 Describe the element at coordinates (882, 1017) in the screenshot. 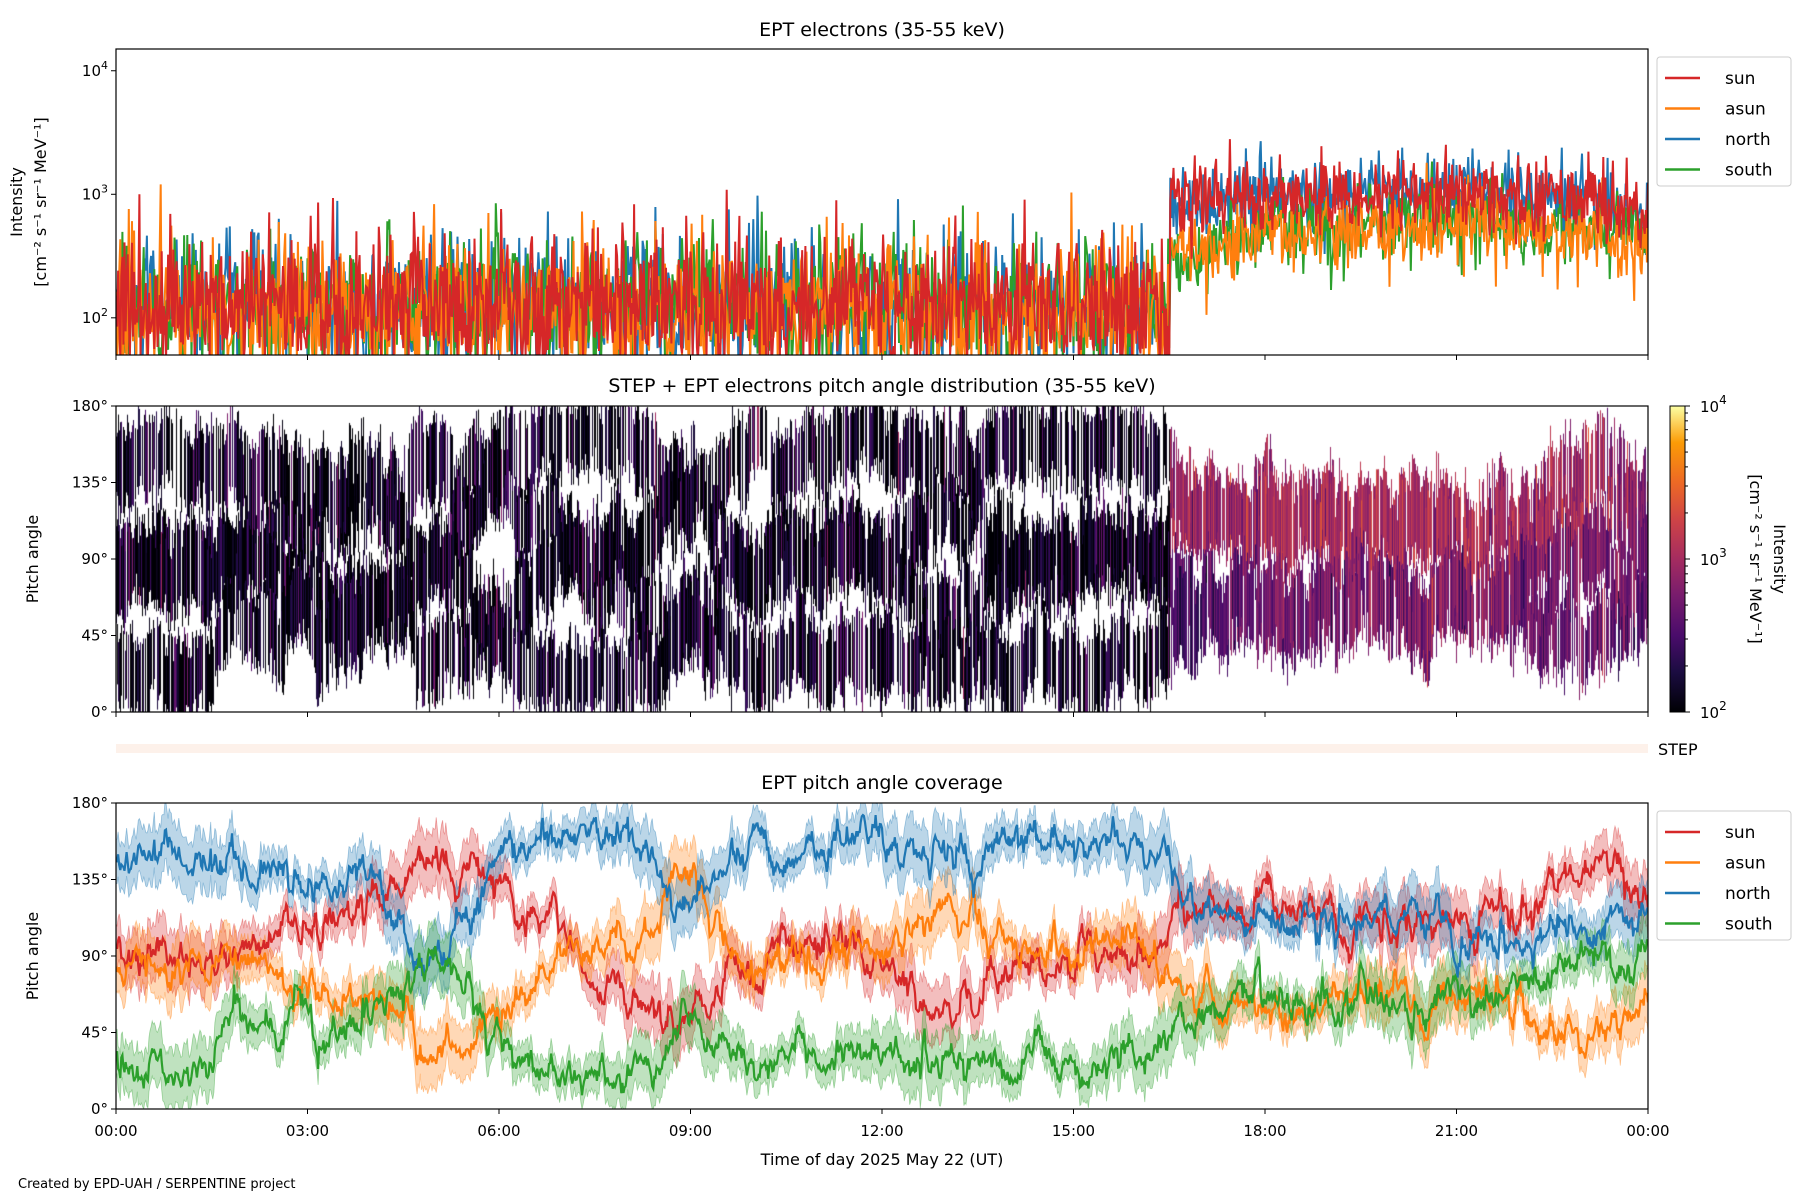

I see `series-line-south` at that location.